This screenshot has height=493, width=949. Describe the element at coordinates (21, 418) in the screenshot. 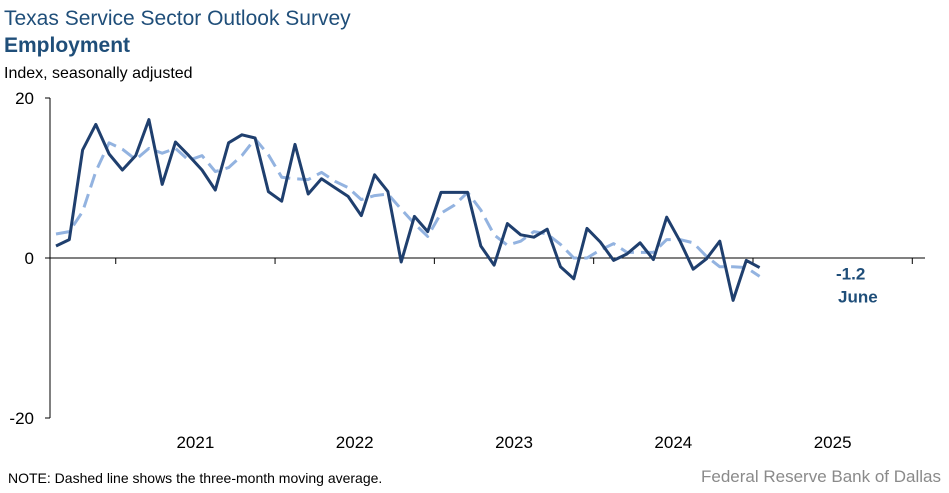

I see `y-tick-label: -20` at that location.